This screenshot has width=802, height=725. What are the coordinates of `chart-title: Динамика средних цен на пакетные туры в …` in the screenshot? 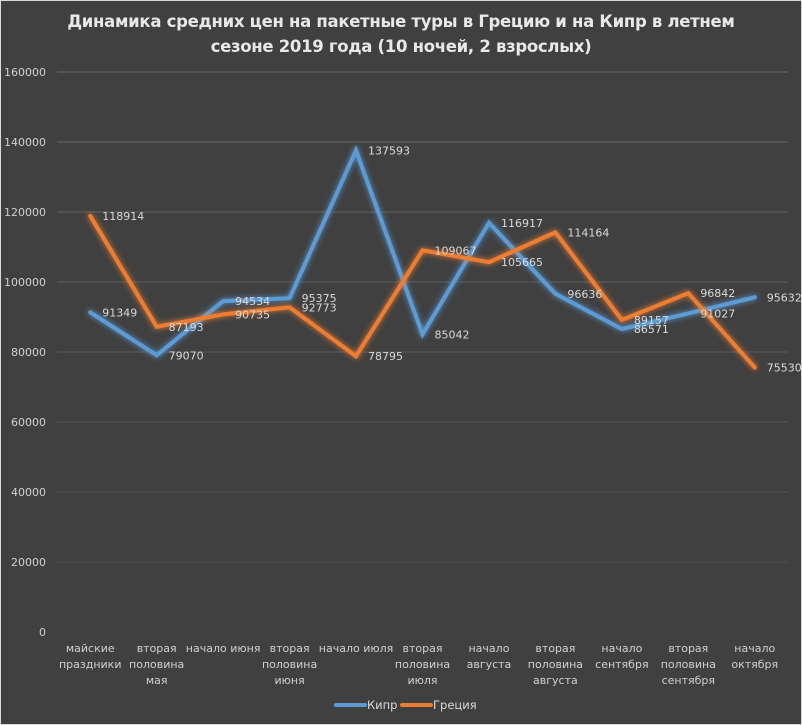 It's located at (401, 34).